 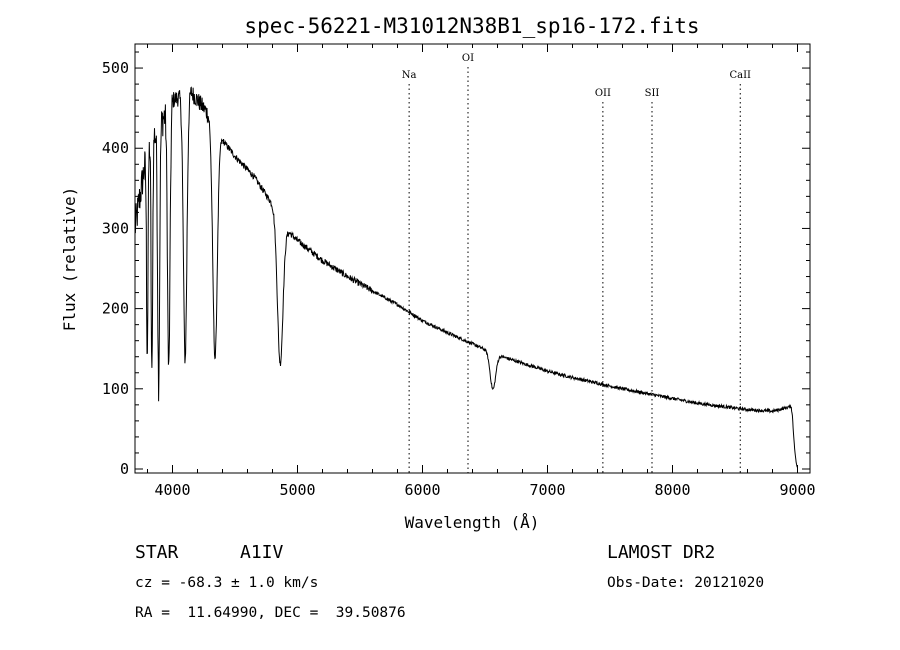 What do you see at coordinates (124, 469) in the screenshot?
I see `y-tick-label: 0` at bounding box center [124, 469].